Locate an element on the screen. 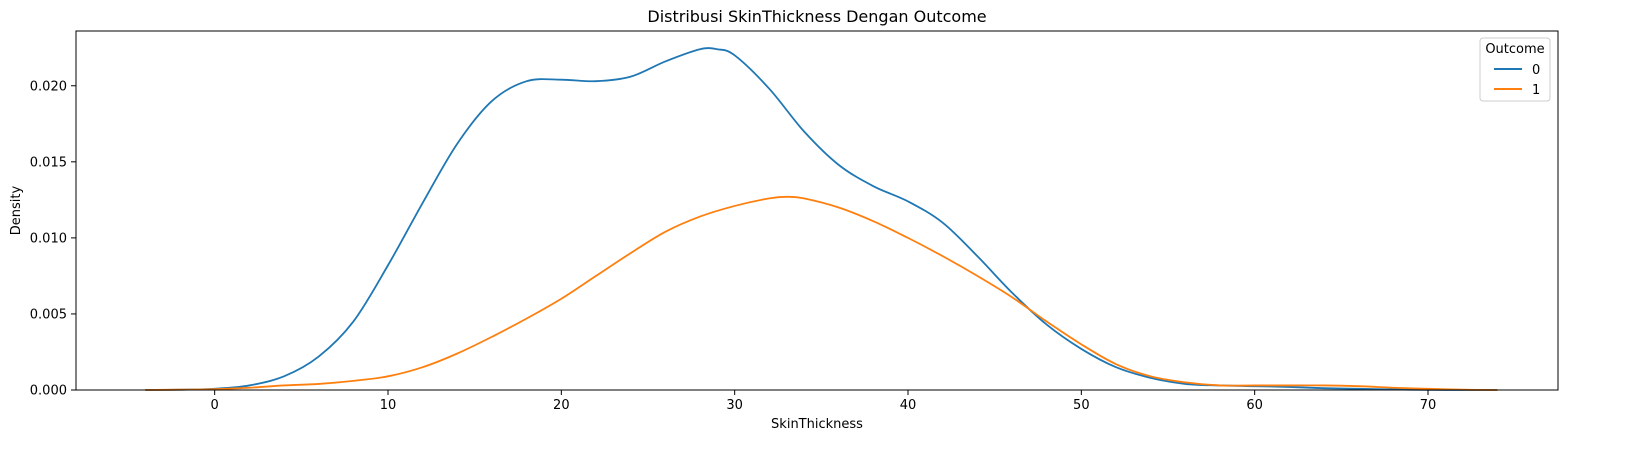 The height and width of the screenshot is (461, 1638). x-tick-label: 50 is located at coordinates (1081, 405).